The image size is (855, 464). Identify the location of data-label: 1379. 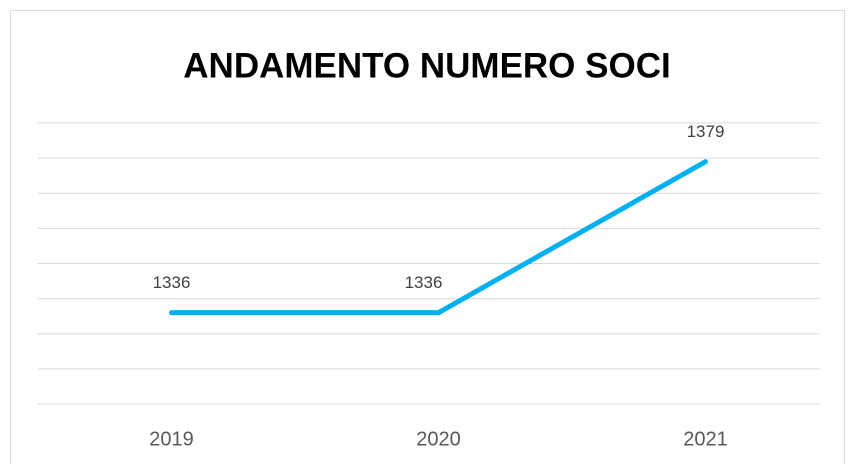
(706, 131).